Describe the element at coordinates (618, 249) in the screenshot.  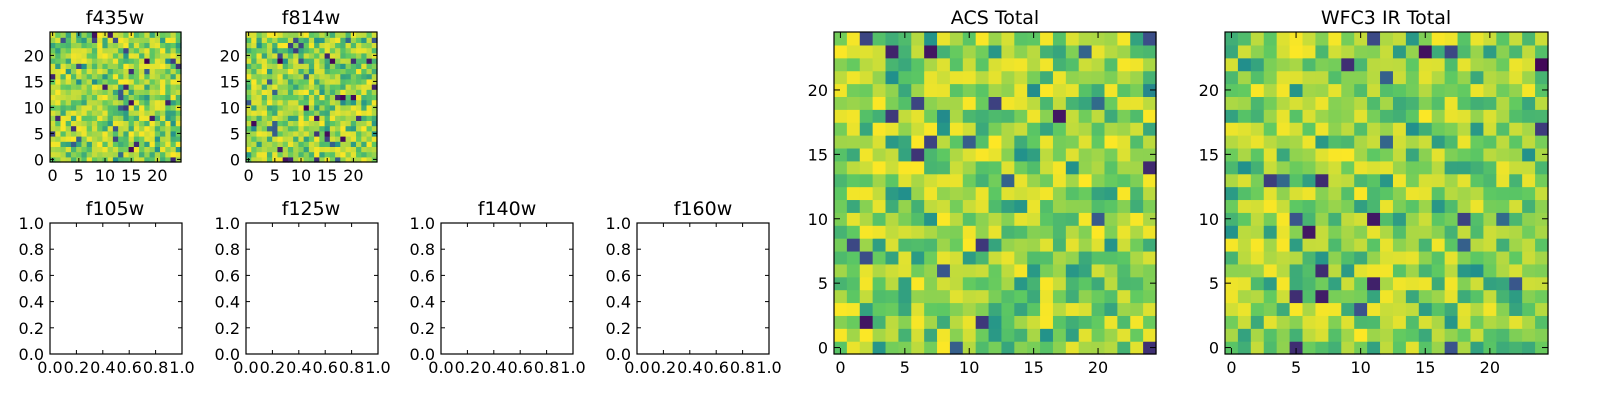
I see `y-tick-label: 0.8` at that location.